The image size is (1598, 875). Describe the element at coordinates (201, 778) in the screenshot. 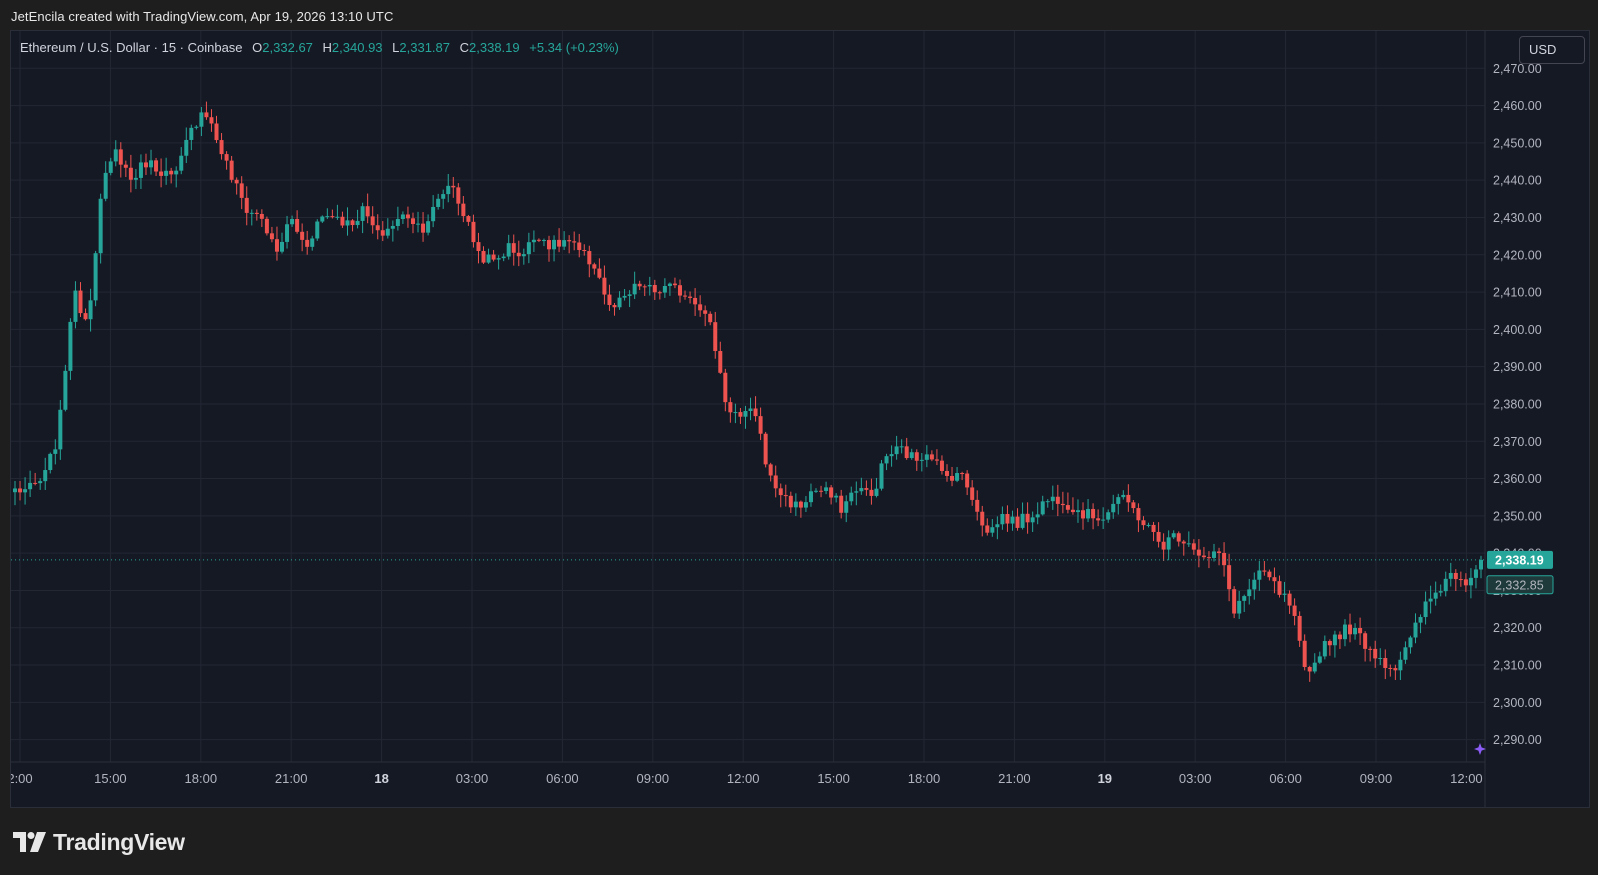

I see `time-tick-label: 18:00` at that location.